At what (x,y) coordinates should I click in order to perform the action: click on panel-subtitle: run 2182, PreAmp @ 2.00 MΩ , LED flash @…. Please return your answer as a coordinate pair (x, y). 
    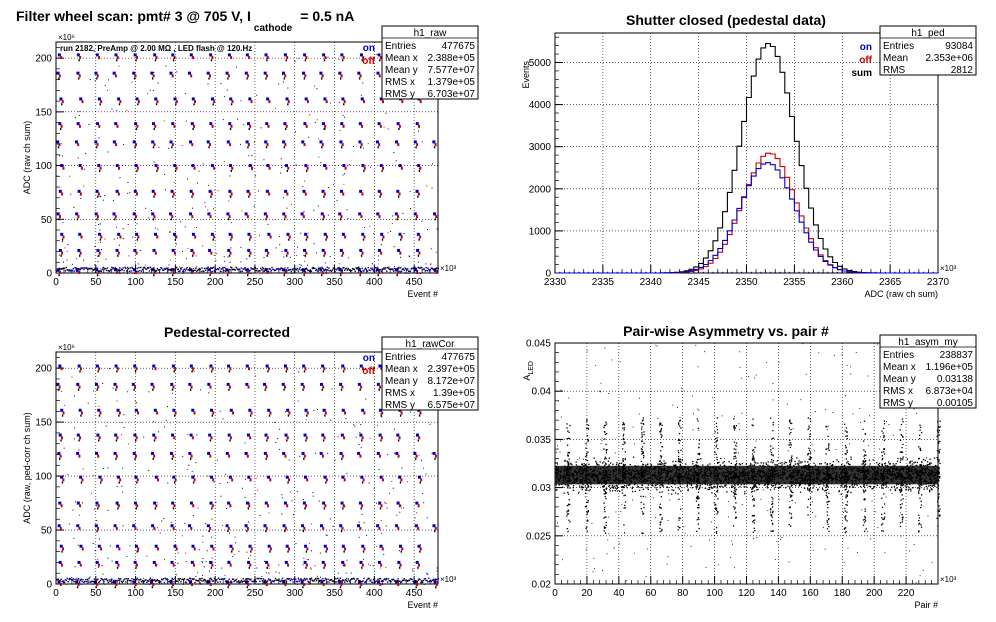
    Looking at the image, I should click on (156, 48).